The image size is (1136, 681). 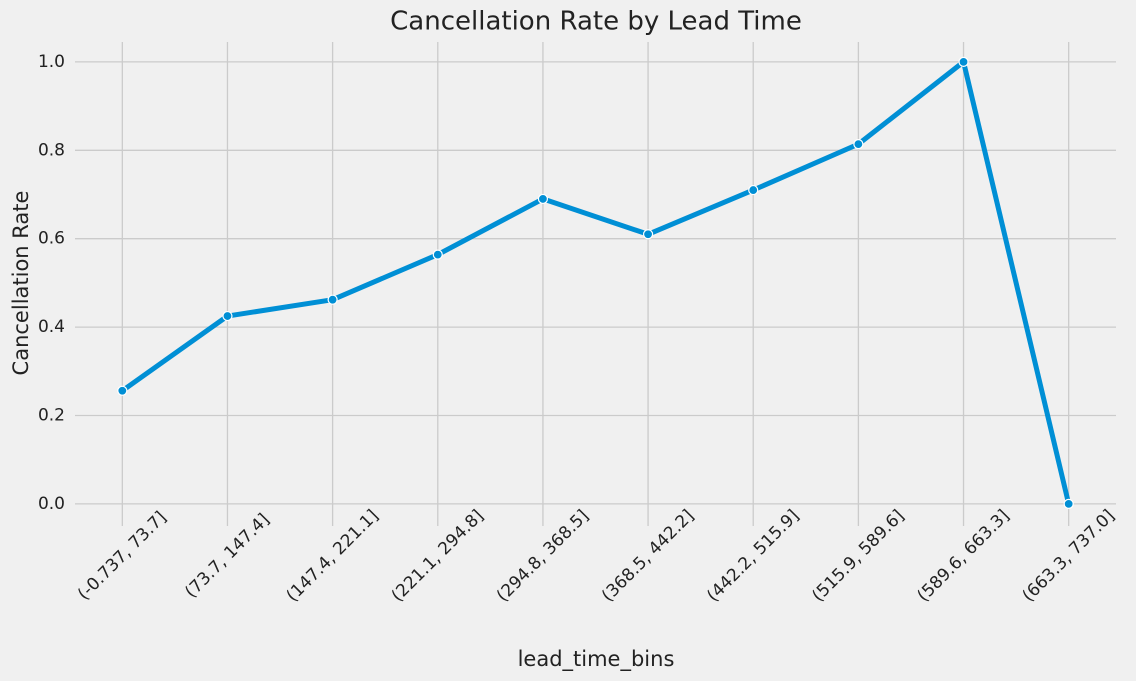 I want to click on x-axis-label: lead_time_bins, so click(x=596, y=659).